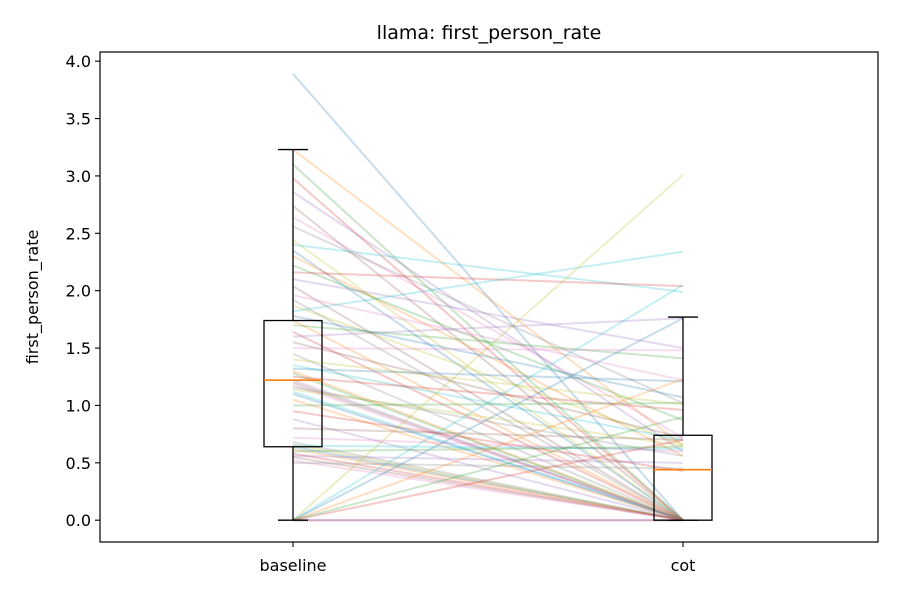 The width and height of the screenshot is (900, 600). I want to click on y-tick-label: 3.5, so click(78, 119).